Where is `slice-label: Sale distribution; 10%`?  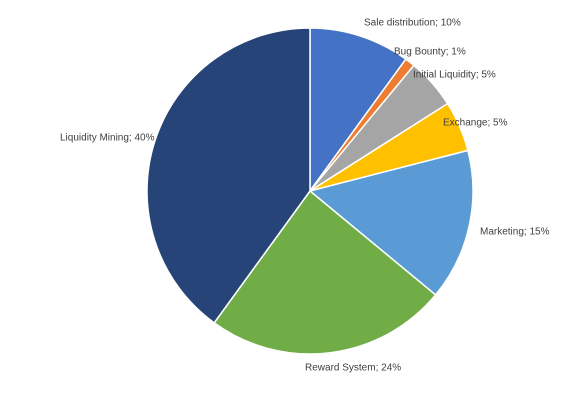
slice-label: Sale distribution; 10% is located at coordinates (412, 23).